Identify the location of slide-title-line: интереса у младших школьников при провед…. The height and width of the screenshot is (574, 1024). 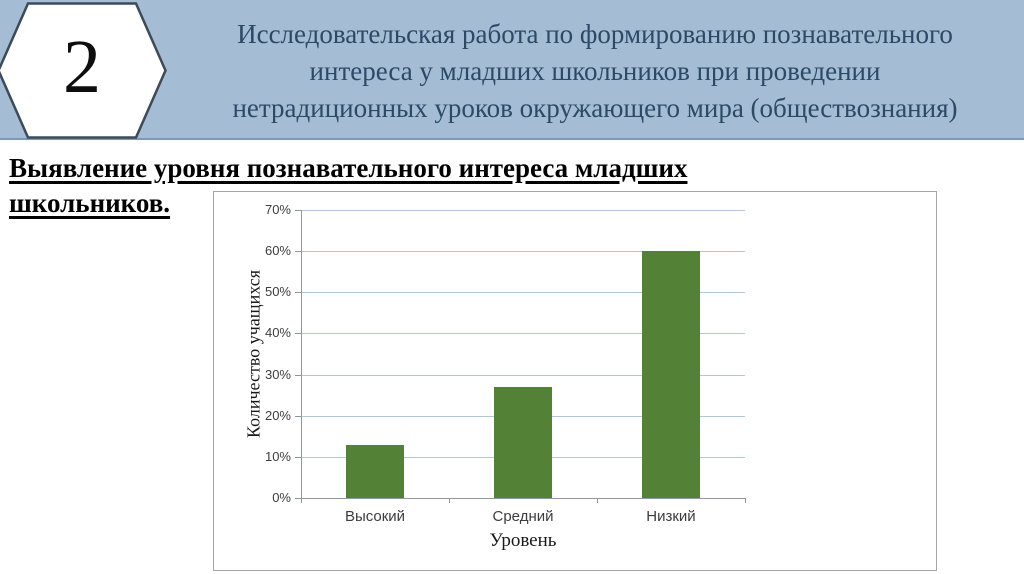
(595, 71).